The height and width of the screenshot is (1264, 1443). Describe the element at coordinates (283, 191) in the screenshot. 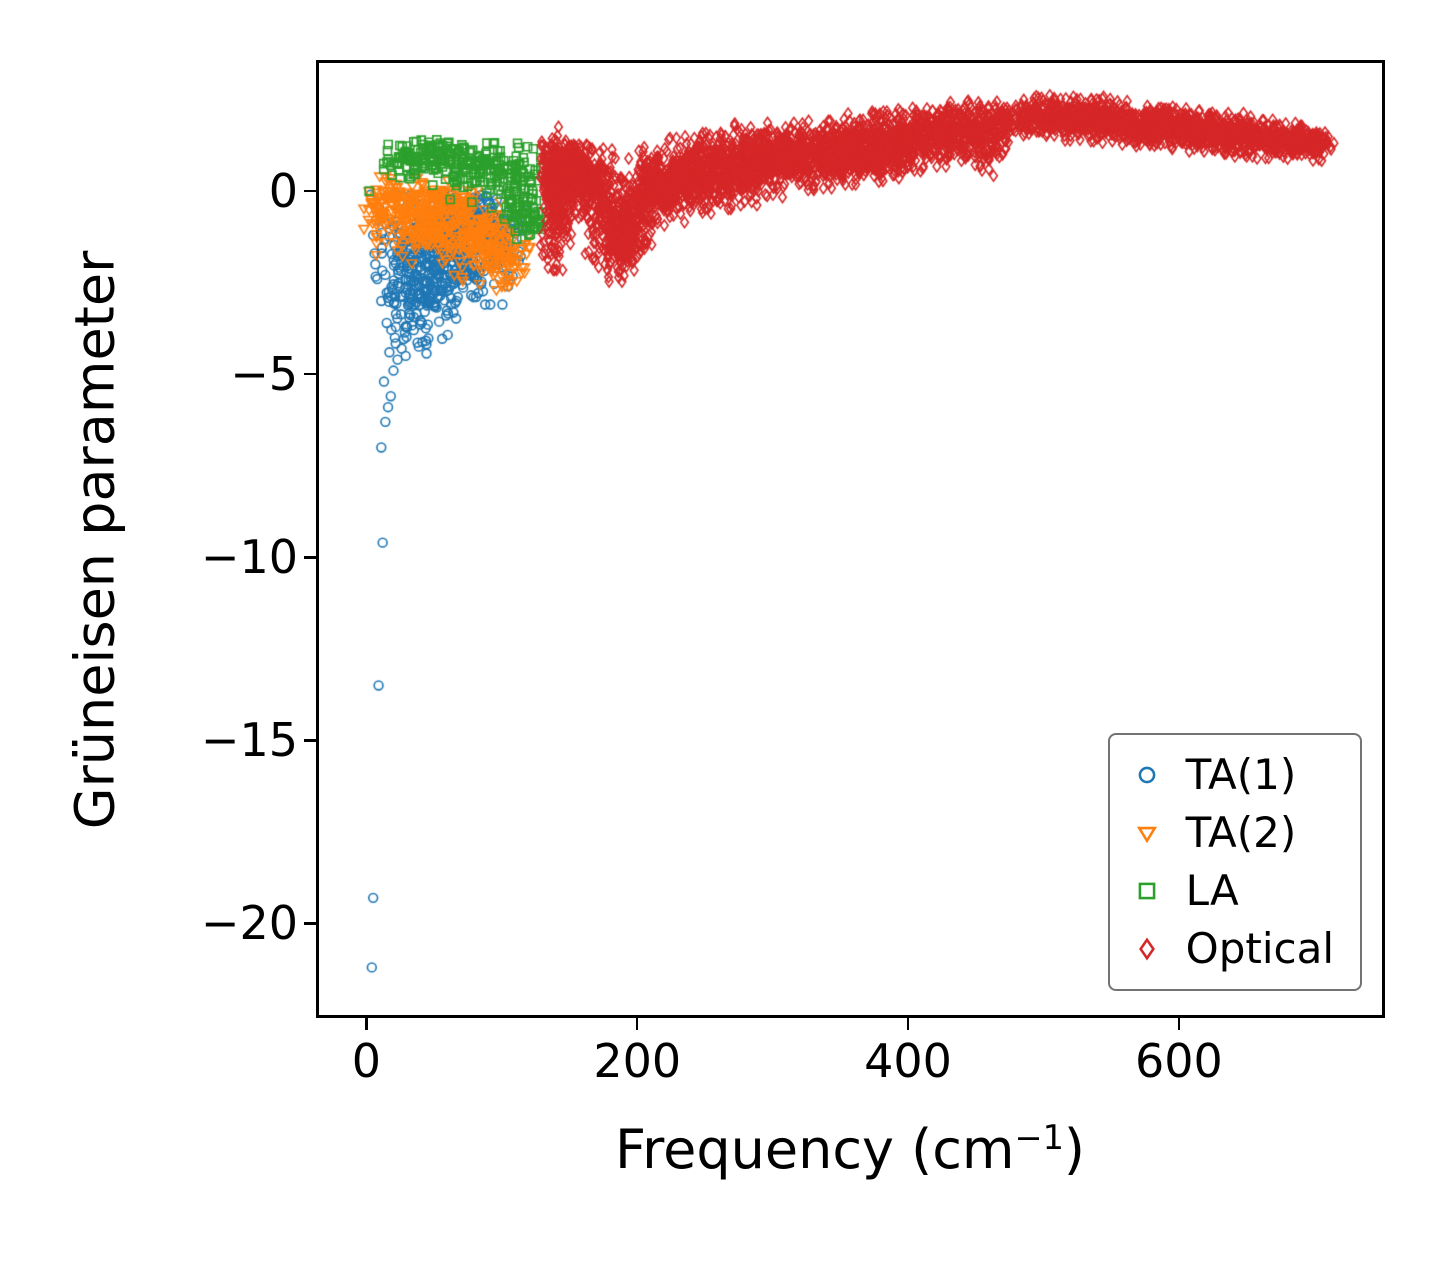

I see `y-tick-label: 0` at that location.